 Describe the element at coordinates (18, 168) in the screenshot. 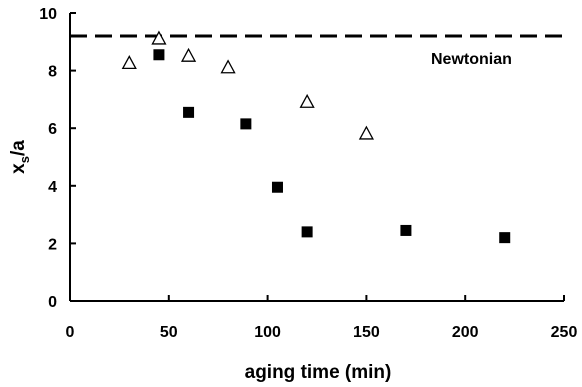

I see `y-axis-title-main: x` at that location.